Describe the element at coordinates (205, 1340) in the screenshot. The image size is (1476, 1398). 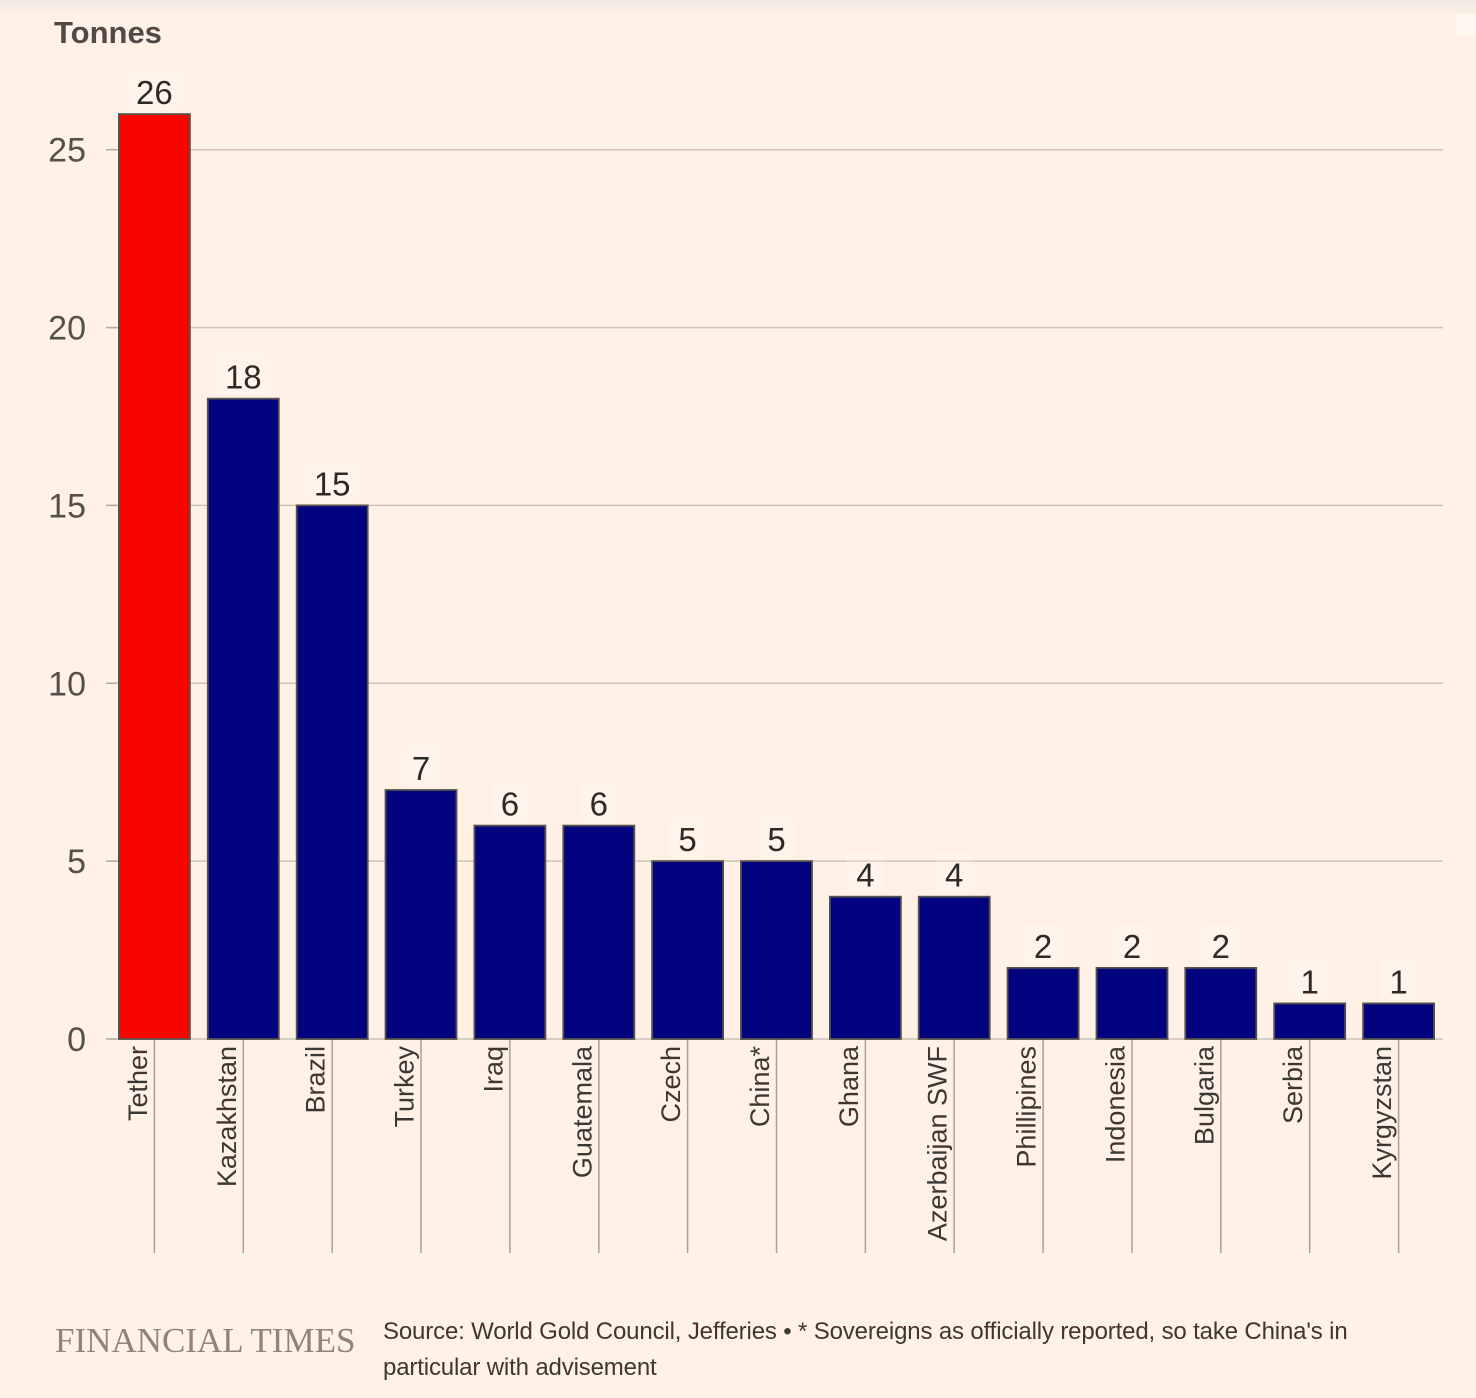
I see `svg-text: FINANCIAL TIMES` at that location.